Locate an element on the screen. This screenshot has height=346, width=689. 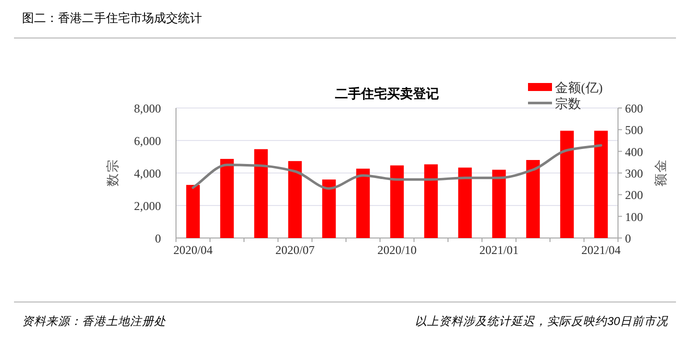
y-tick-label: 4,000 is located at coordinates (147, 173).